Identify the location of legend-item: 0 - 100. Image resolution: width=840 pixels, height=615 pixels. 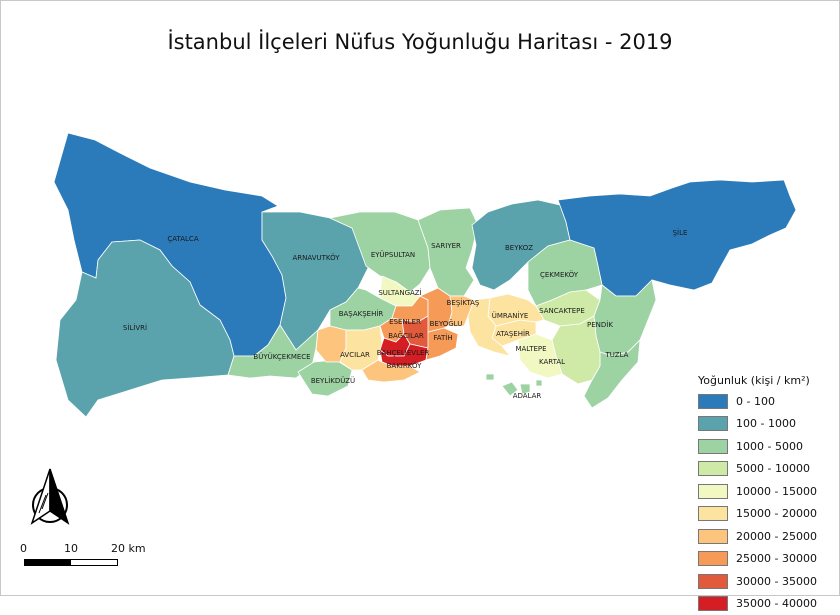
(757, 401).